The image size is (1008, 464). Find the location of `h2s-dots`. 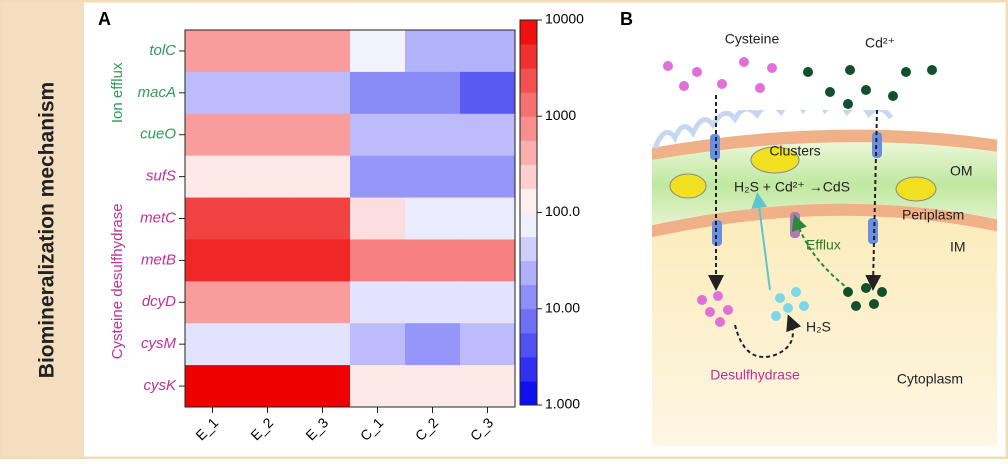

h2s-dots is located at coordinates (790, 304).